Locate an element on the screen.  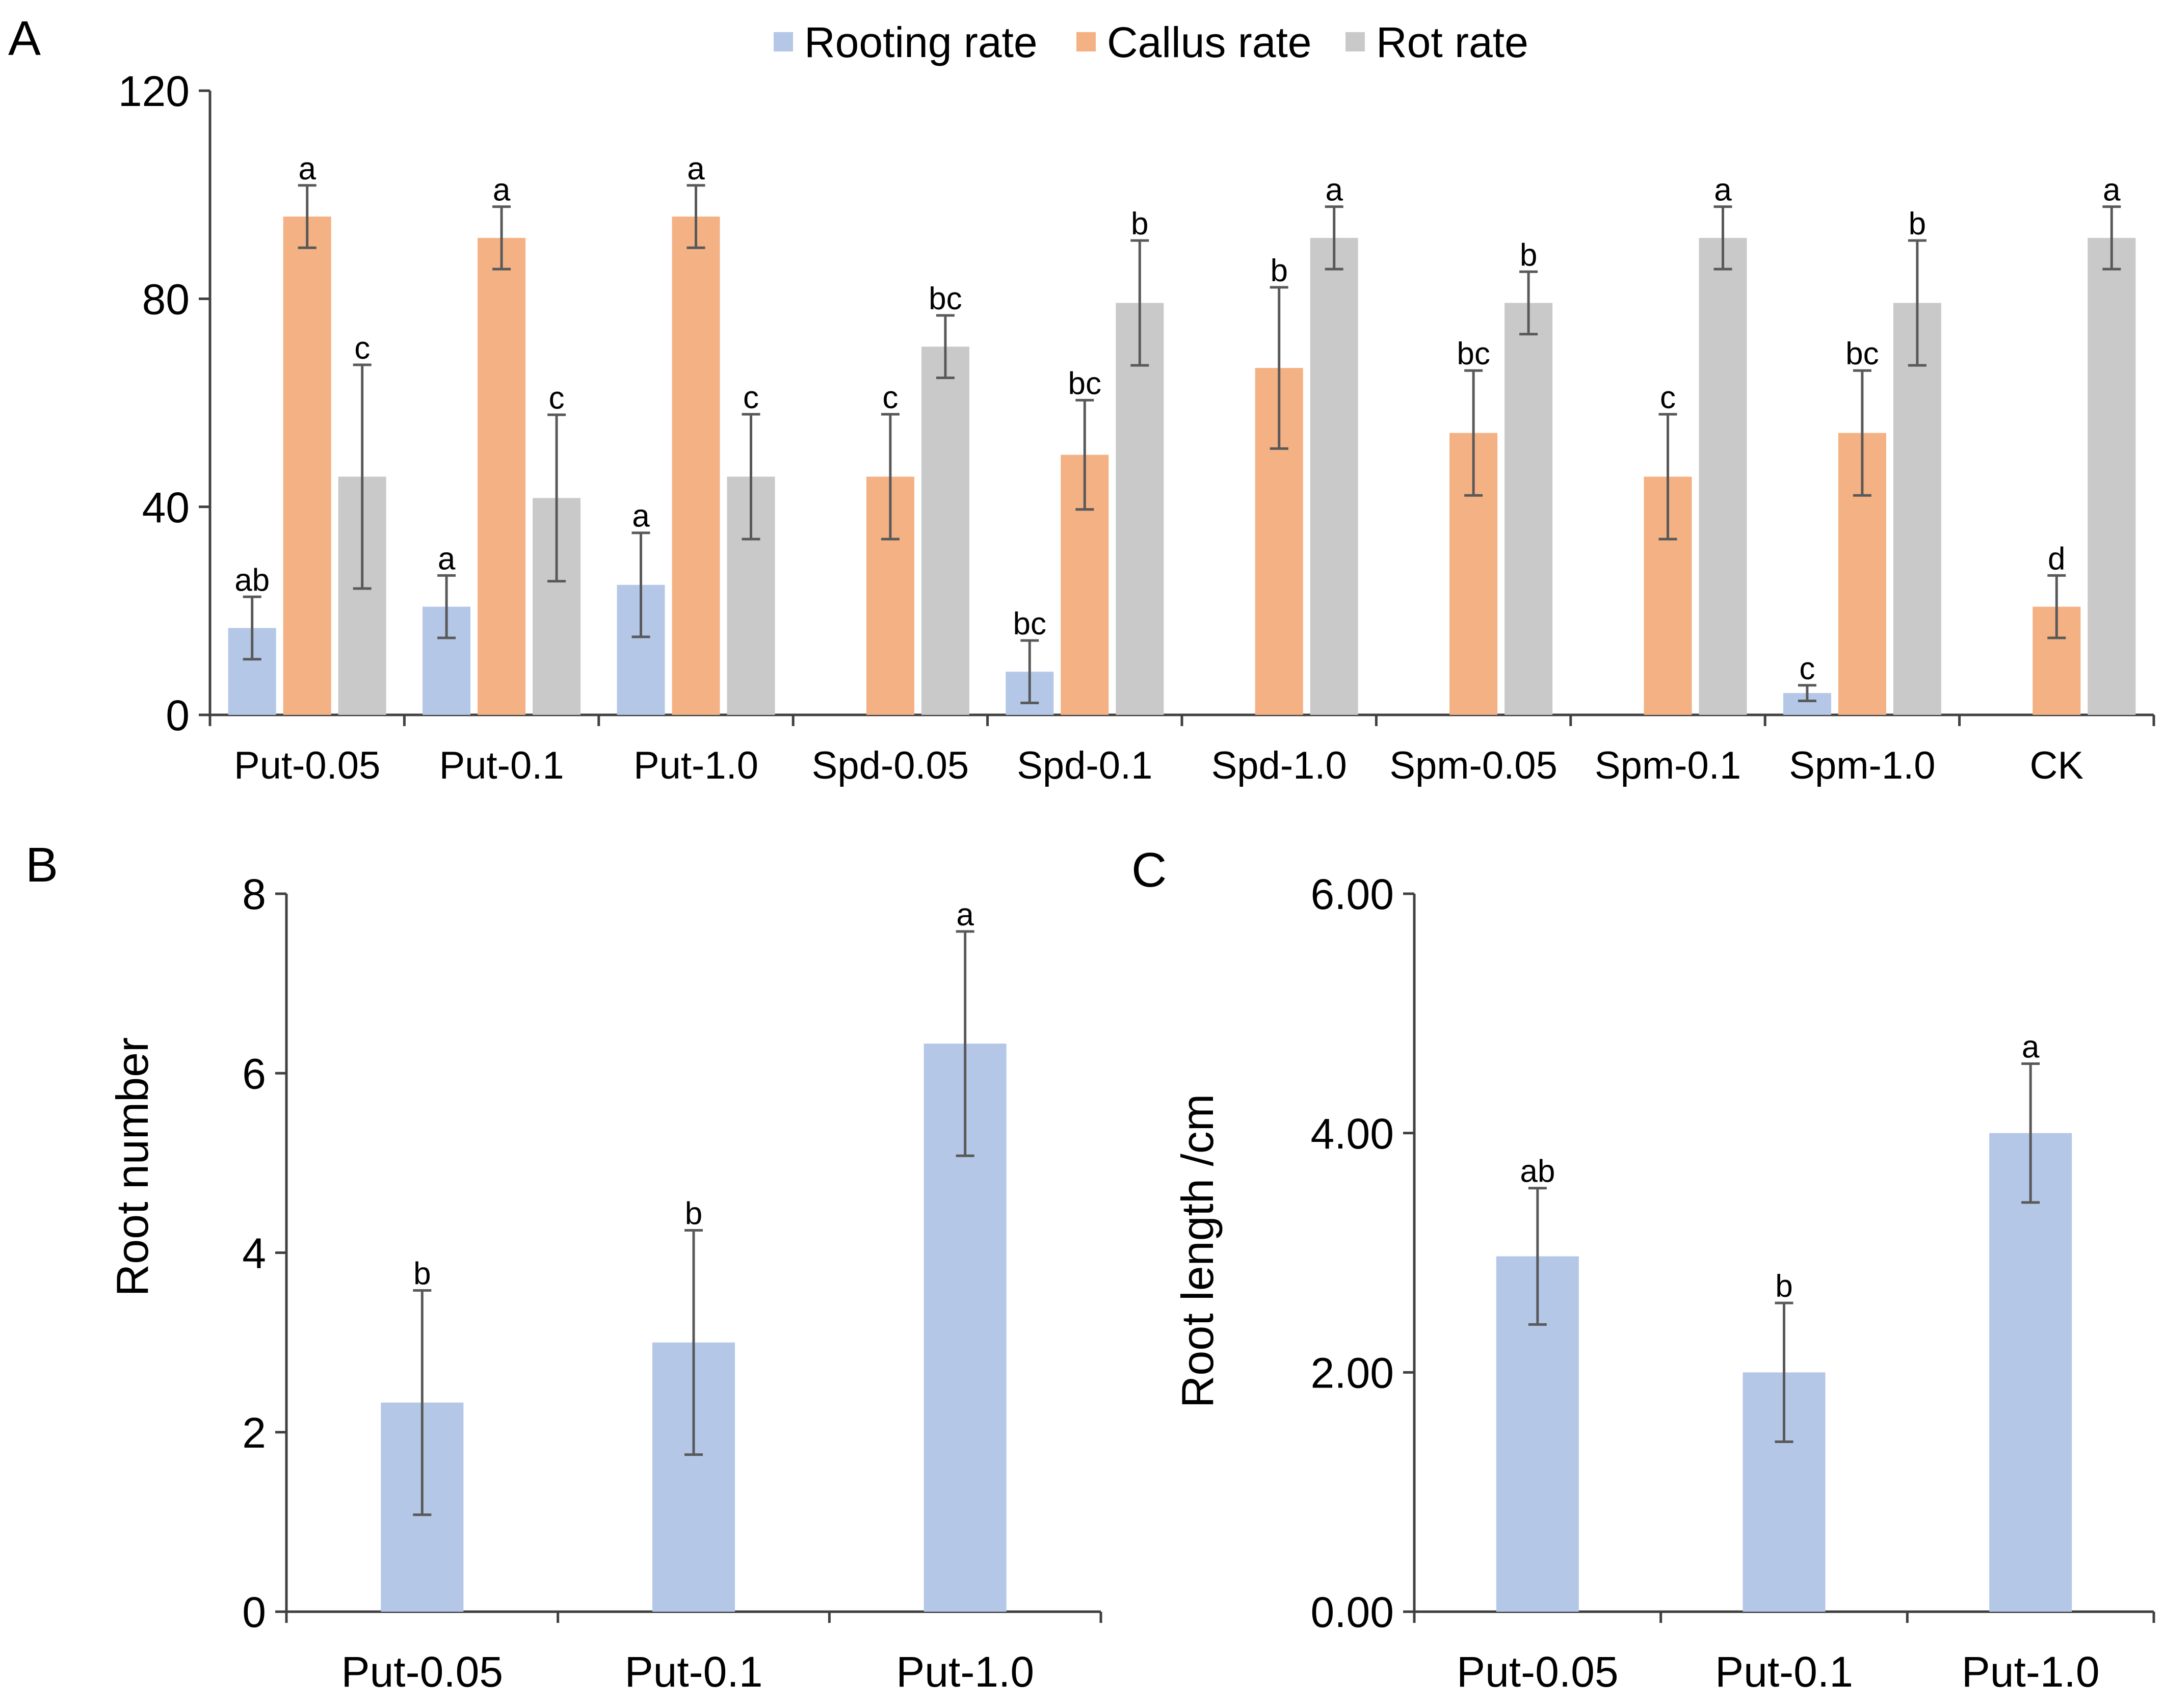
panel-b-y-axis-title: Root number is located at coordinates (132, 1167).